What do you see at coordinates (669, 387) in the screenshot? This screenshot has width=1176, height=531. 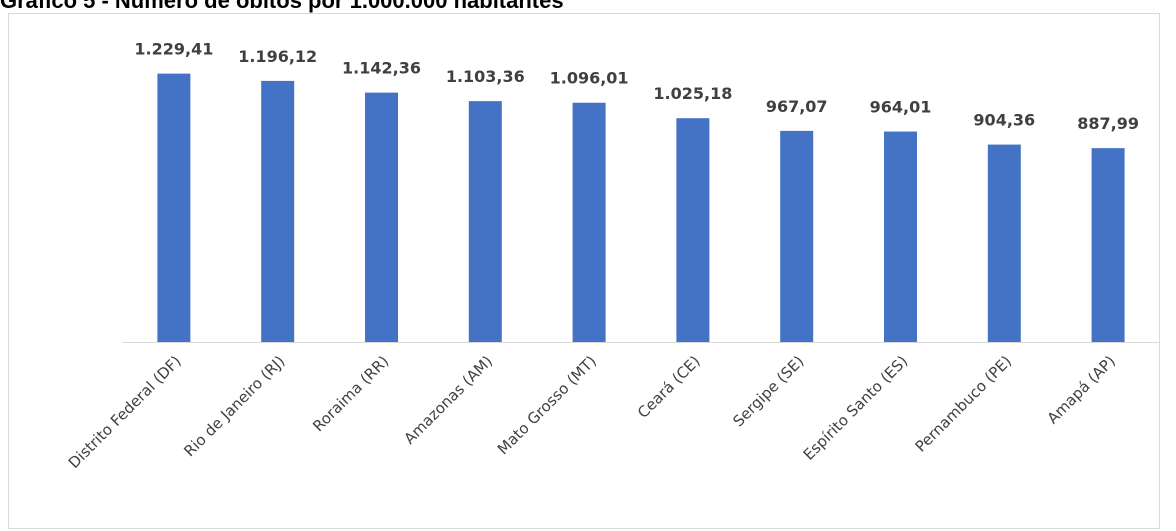 I see `x-tick-label: Ceará (CE)` at bounding box center [669, 387].